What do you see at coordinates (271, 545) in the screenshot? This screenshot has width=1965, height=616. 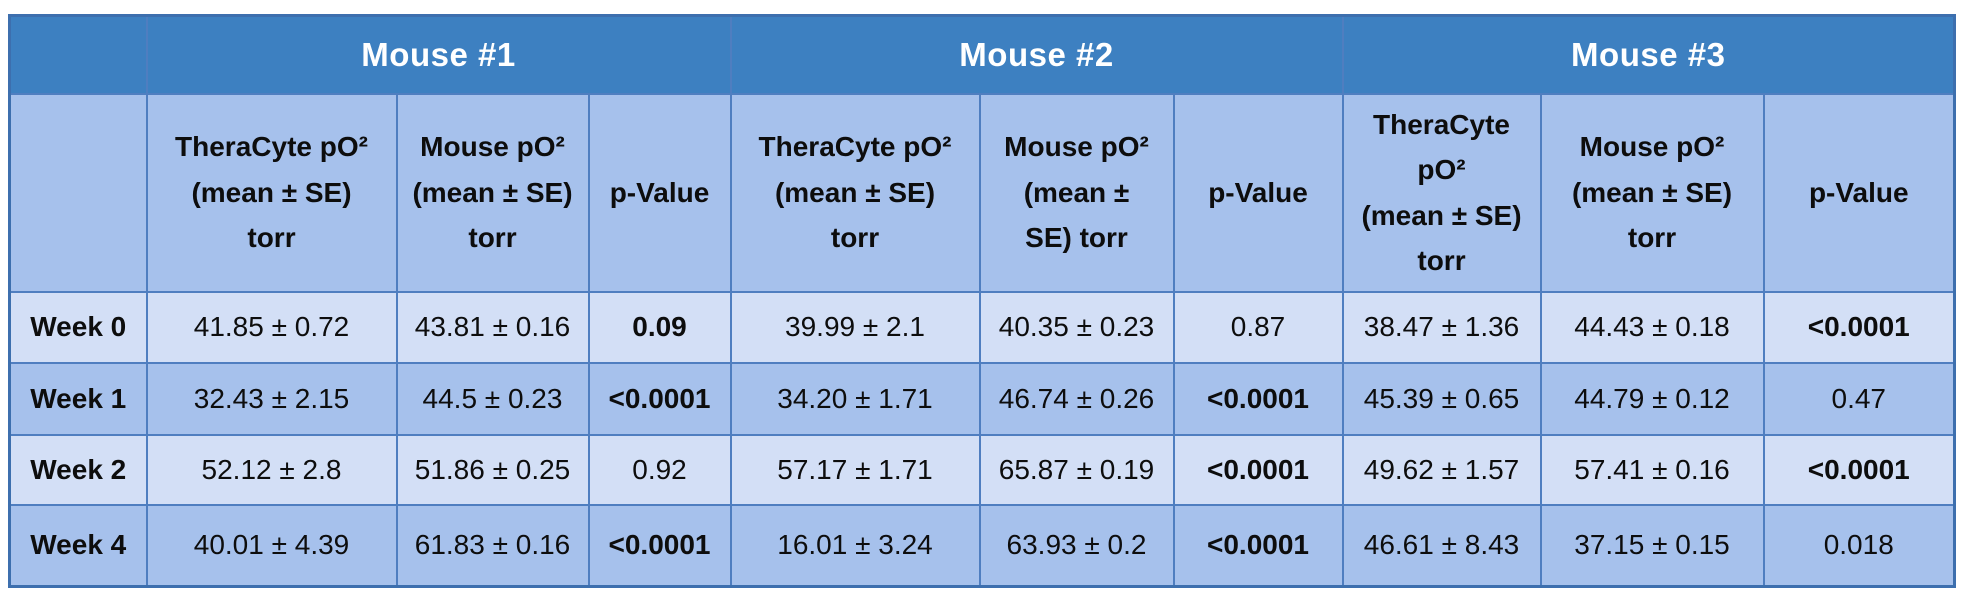 I see `cell-w4-m1-theracyte: 40.01 ± 4.39` at bounding box center [271, 545].